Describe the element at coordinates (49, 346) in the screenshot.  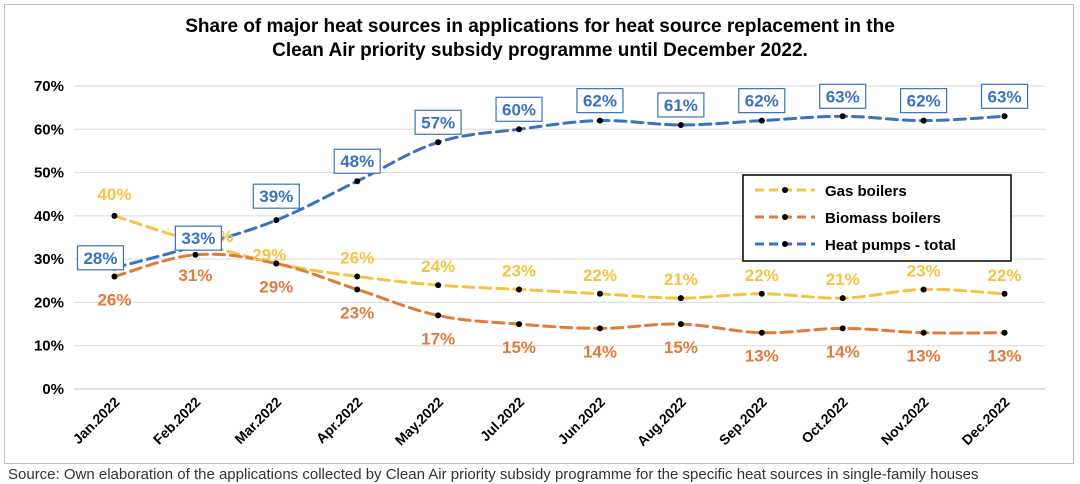
I see `y-tick-label: 10%` at that location.